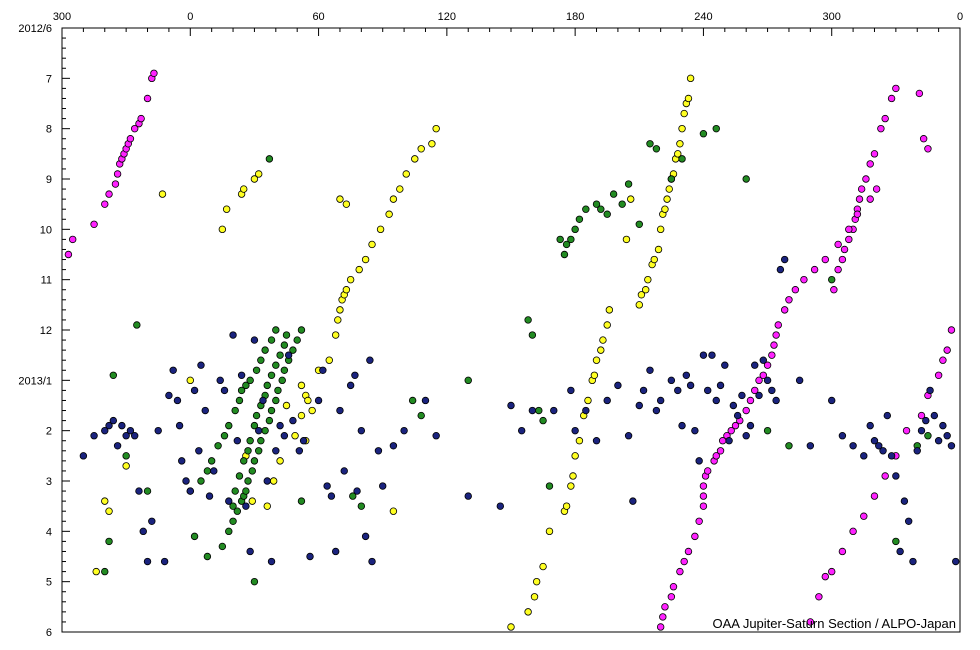 The height and width of the screenshot is (650, 980). Describe the element at coordinates (447, 17) in the screenshot. I see `x-tick-label: 120` at that location.